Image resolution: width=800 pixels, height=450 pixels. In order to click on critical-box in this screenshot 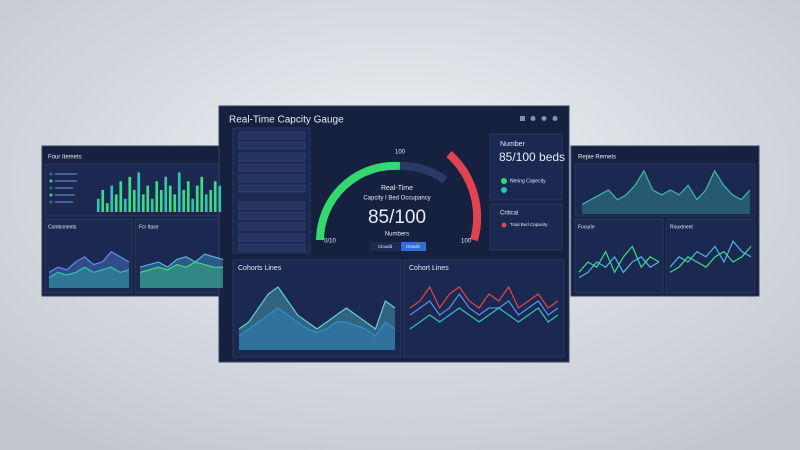, I will do `click(526, 227)`.